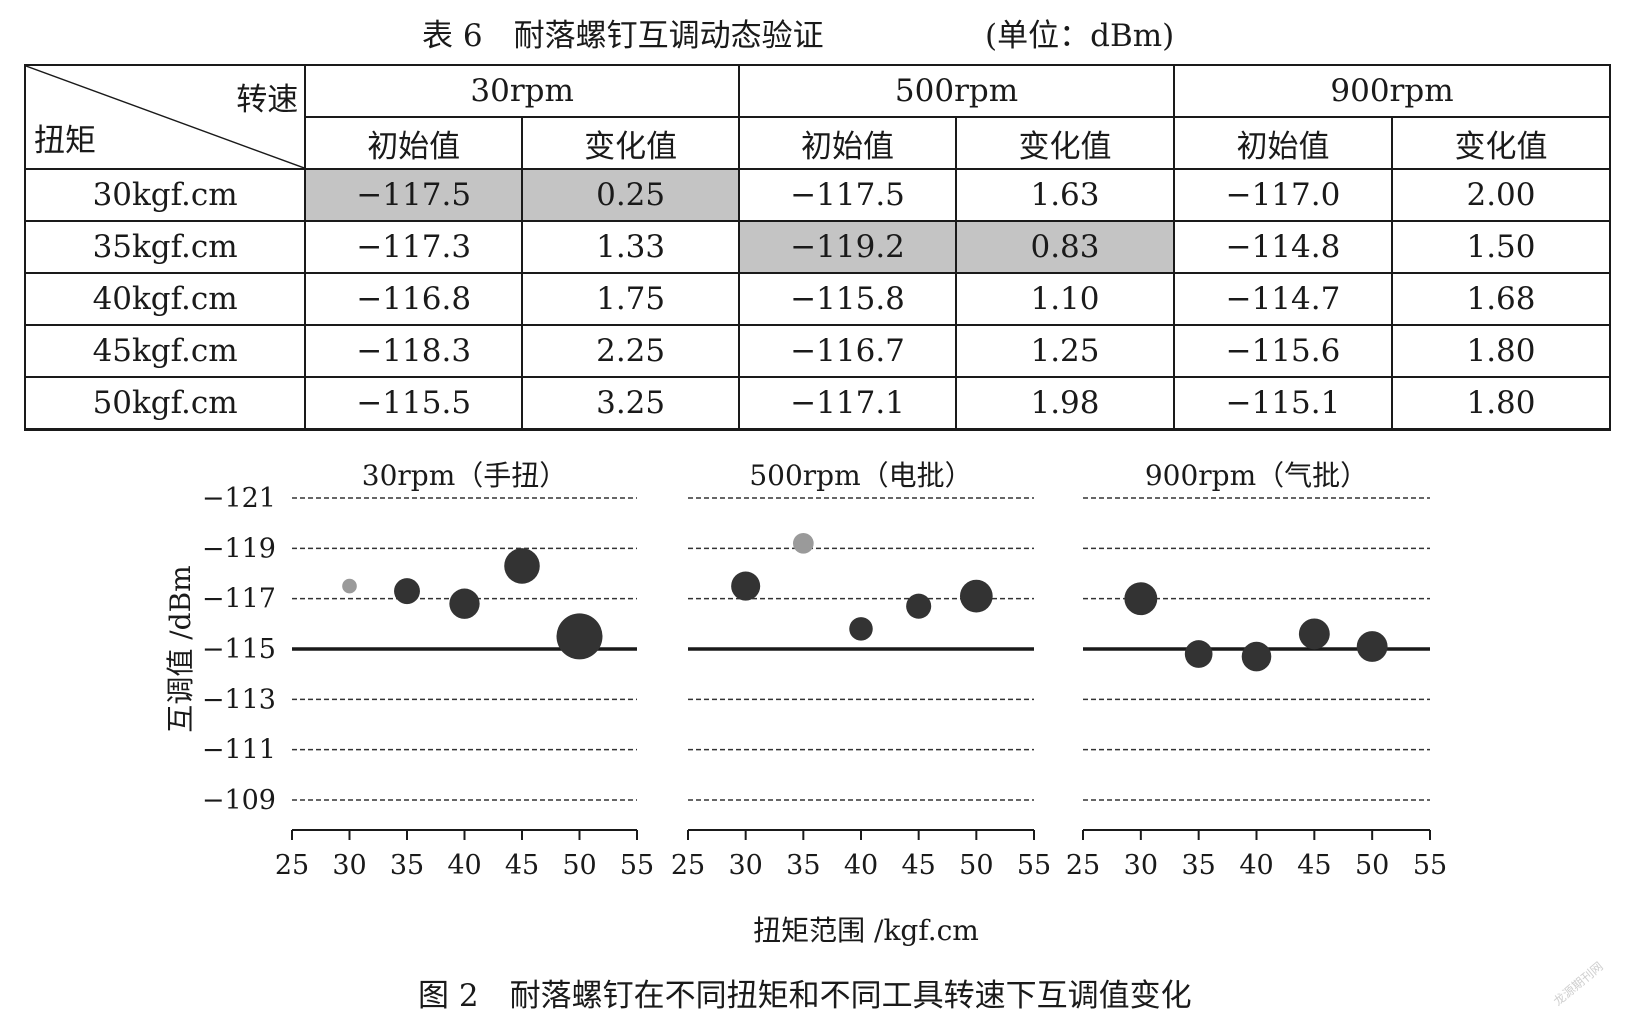  Describe the element at coordinates (1065, 195) in the screenshot. I see `value-cell: 1.63` at that location.